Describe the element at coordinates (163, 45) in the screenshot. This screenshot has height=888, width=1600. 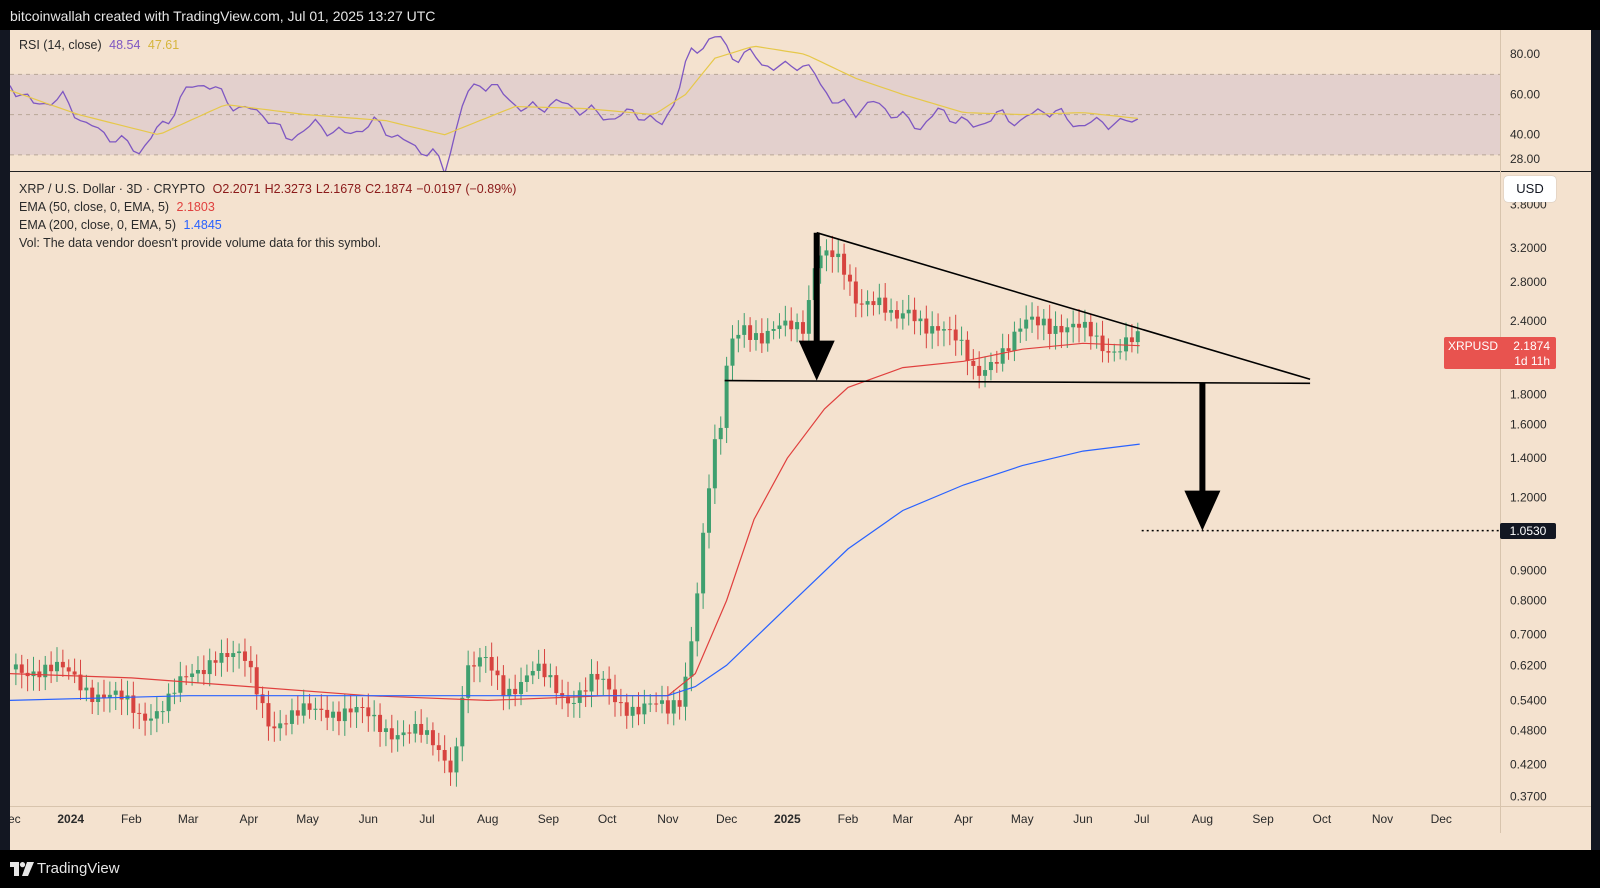
I see `rsi-ma-legend-value: 47.61` at that location.